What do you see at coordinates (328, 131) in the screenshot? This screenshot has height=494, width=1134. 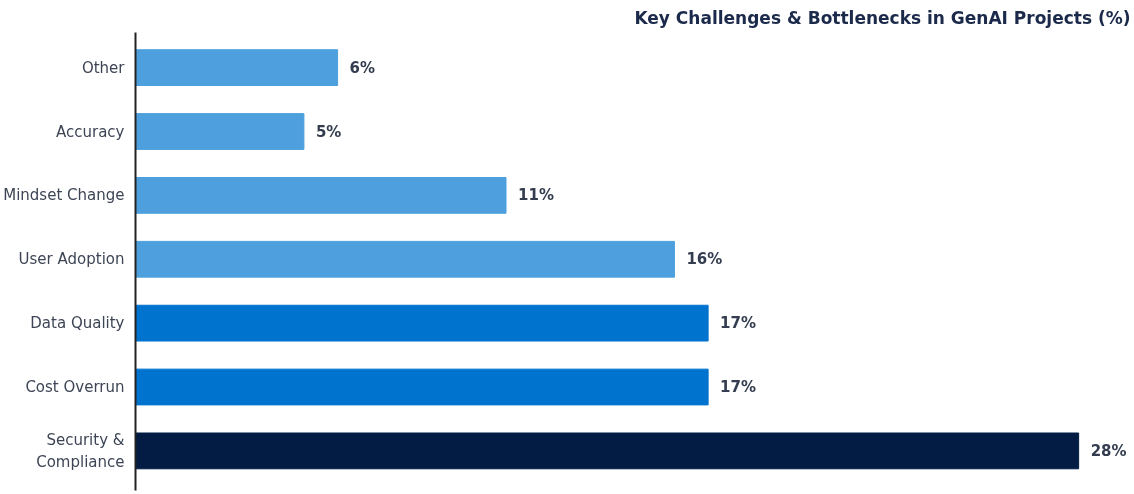 I see `data-label: 5%` at bounding box center [328, 131].